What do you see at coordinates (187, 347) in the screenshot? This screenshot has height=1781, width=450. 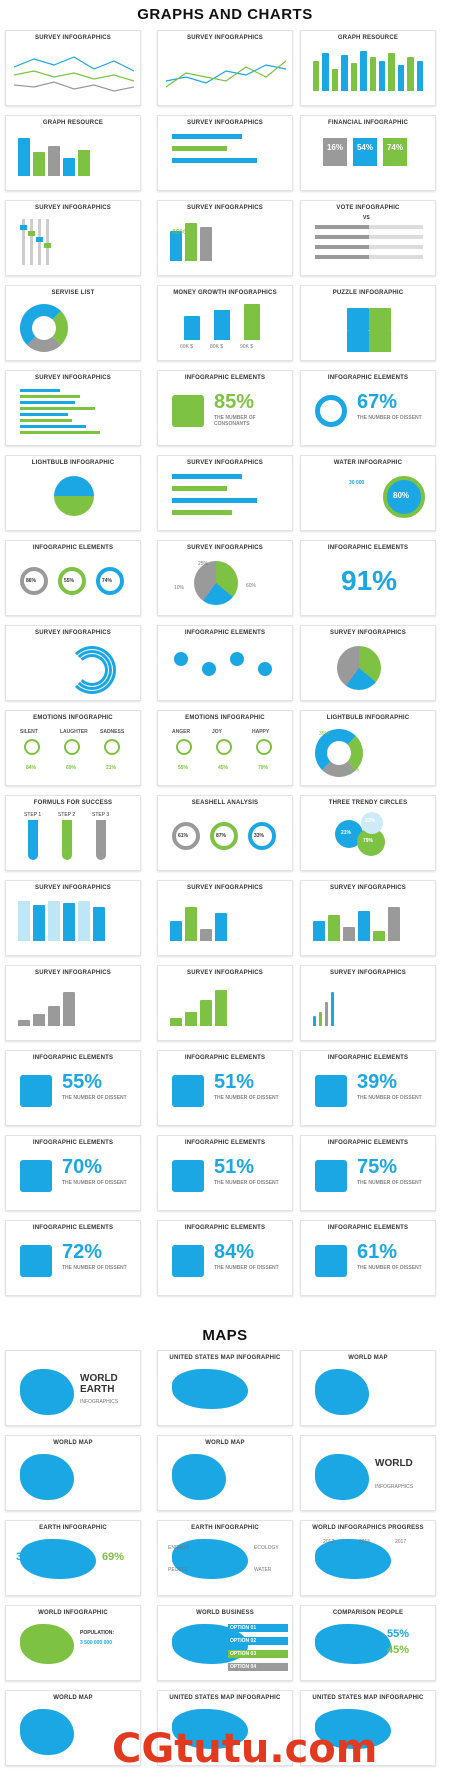 I see `coin-label: 60K $` at bounding box center [187, 347].